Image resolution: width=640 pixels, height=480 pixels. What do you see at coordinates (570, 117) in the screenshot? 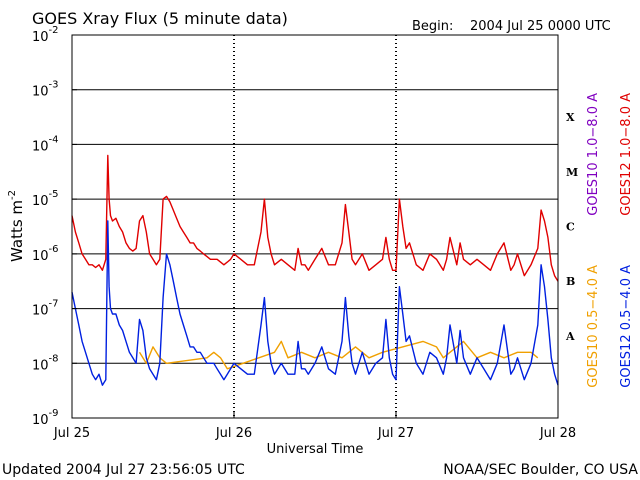
I see `flare-class-label: X` at bounding box center [570, 117].